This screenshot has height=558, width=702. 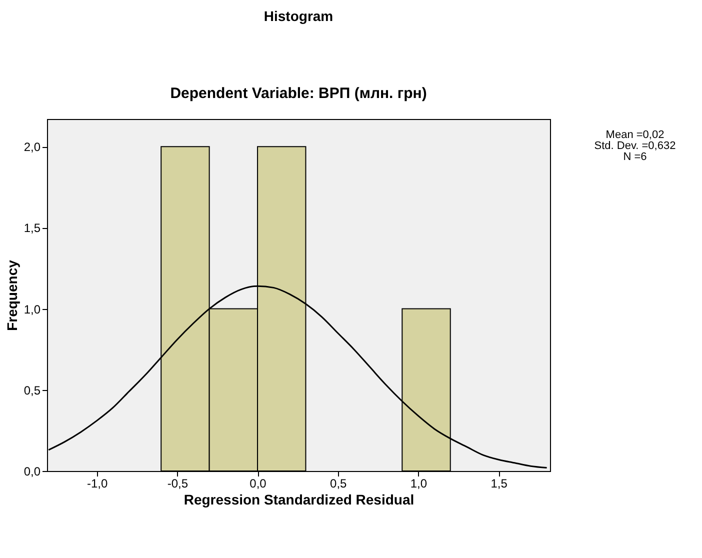 What do you see at coordinates (299, 16) in the screenshot?
I see `chart-title: Histogram` at bounding box center [299, 16].